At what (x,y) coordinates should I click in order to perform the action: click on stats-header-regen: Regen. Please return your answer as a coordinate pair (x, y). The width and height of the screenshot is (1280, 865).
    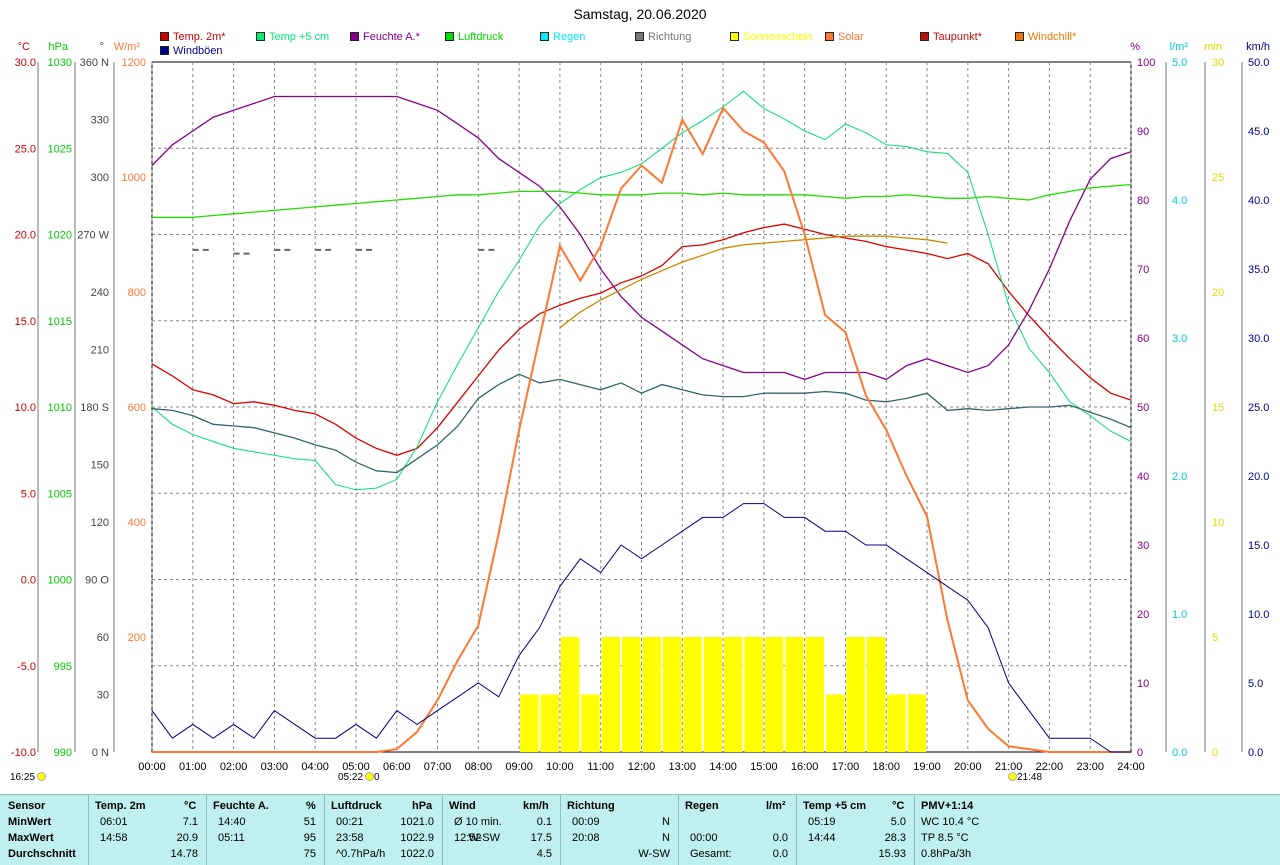
    Looking at the image, I should click on (702, 806).